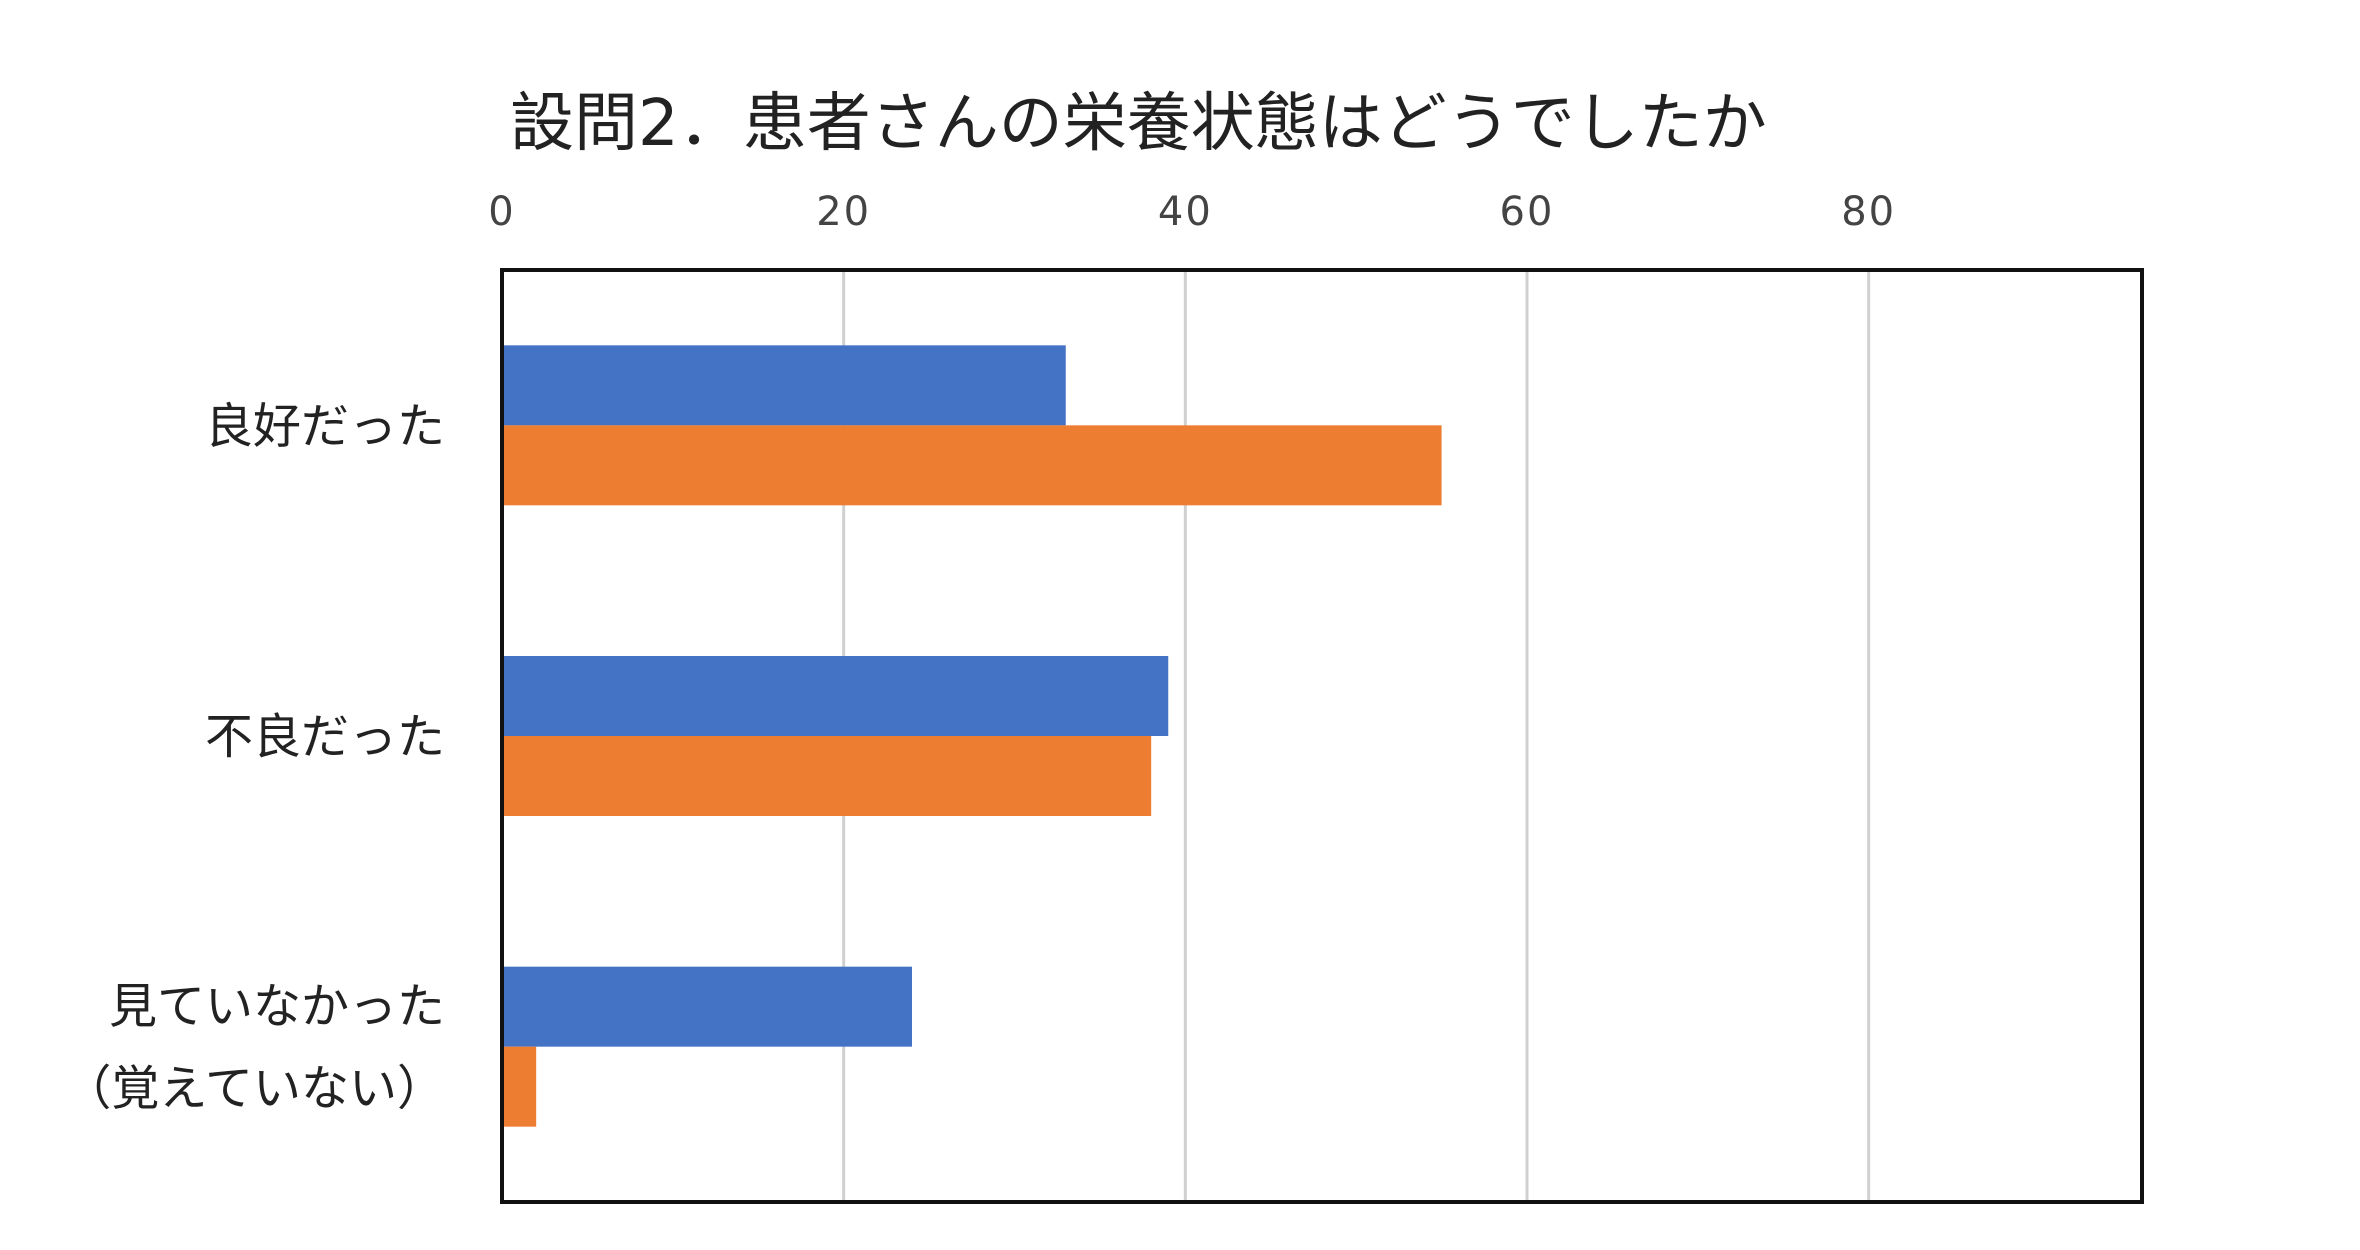 The width and height of the screenshot is (2360, 1250). What do you see at coordinates (519, 1086) in the screenshot?
I see `bar-series2-cat3` at bounding box center [519, 1086].